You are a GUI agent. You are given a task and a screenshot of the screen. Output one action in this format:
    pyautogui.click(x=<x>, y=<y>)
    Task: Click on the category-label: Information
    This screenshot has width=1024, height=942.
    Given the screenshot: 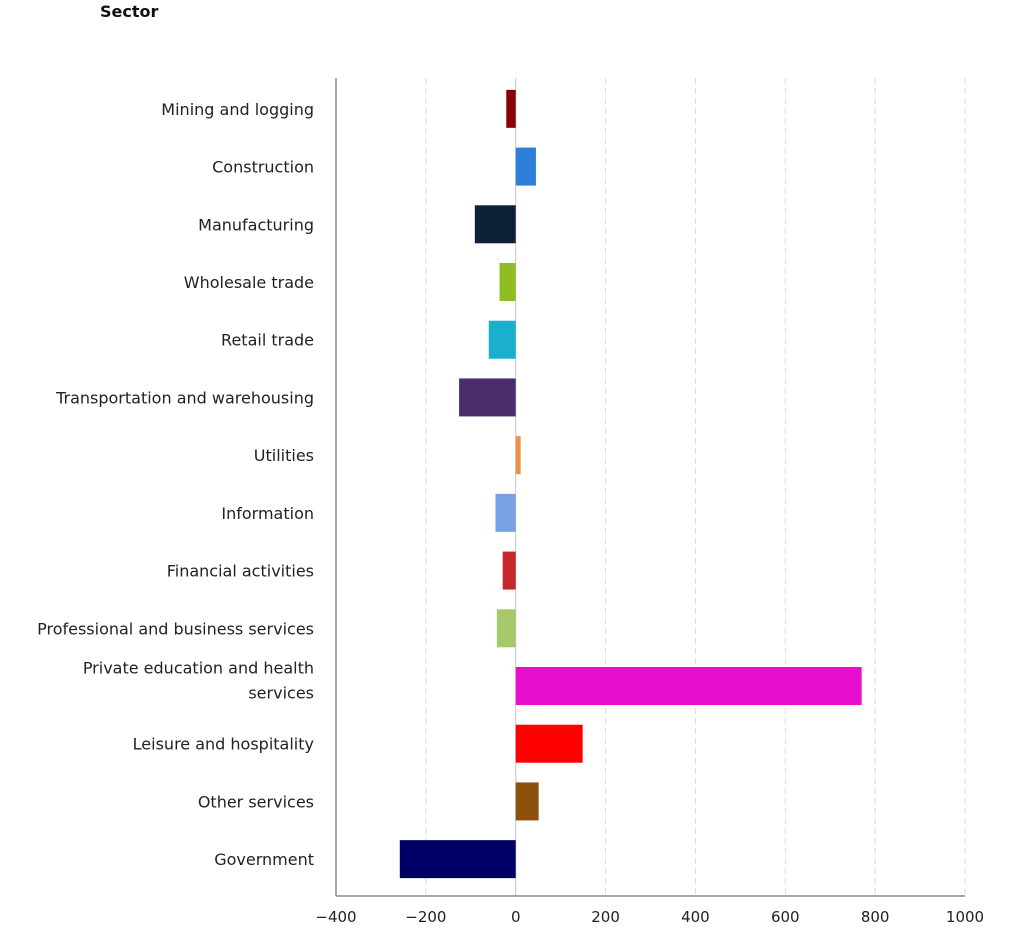 What is the action you would take?
    pyautogui.click(x=267, y=513)
    